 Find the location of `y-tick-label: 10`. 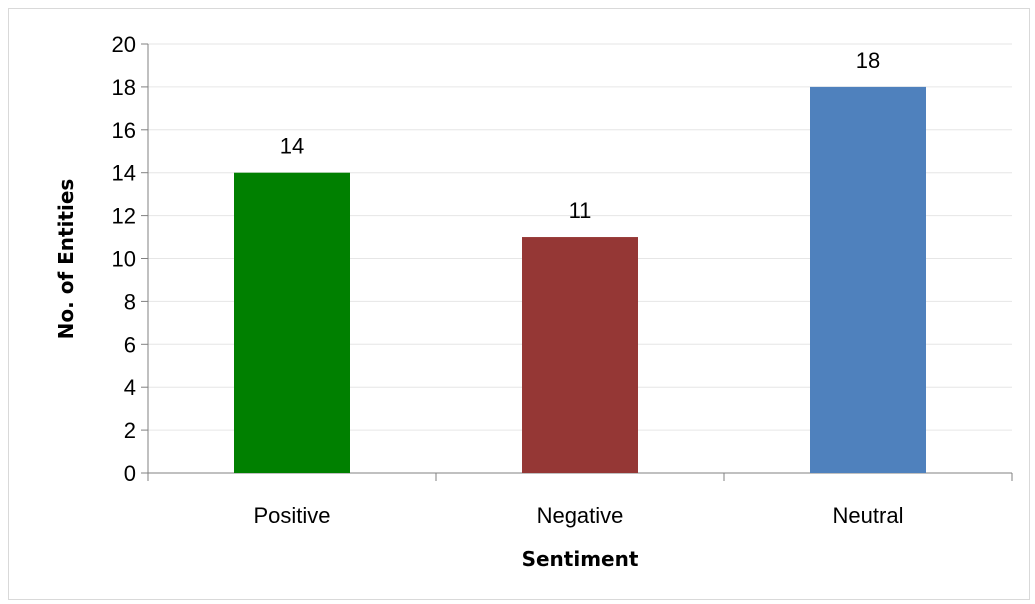

y-tick-label: 10 is located at coordinates (124, 259).